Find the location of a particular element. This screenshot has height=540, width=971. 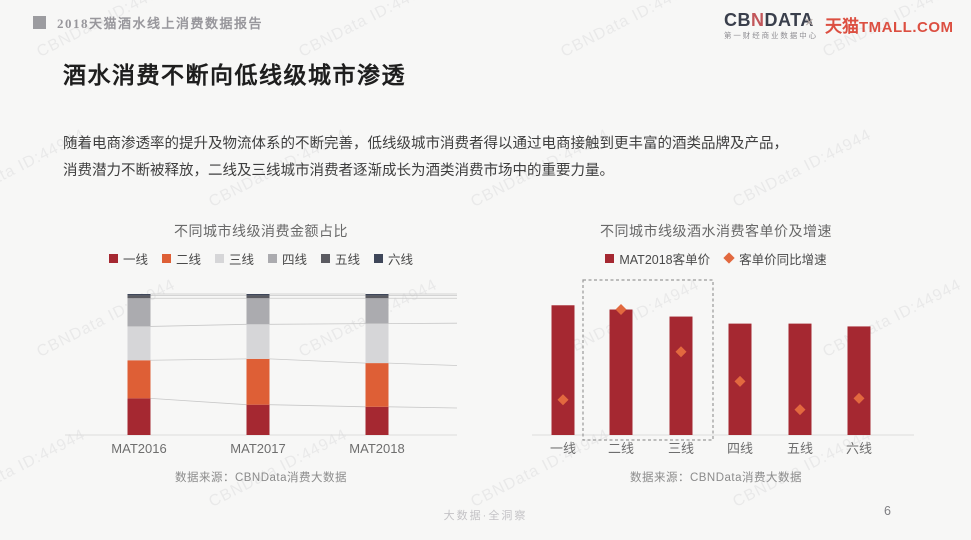

legend-item: MAT2018客单价 is located at coordinates (657, 258).